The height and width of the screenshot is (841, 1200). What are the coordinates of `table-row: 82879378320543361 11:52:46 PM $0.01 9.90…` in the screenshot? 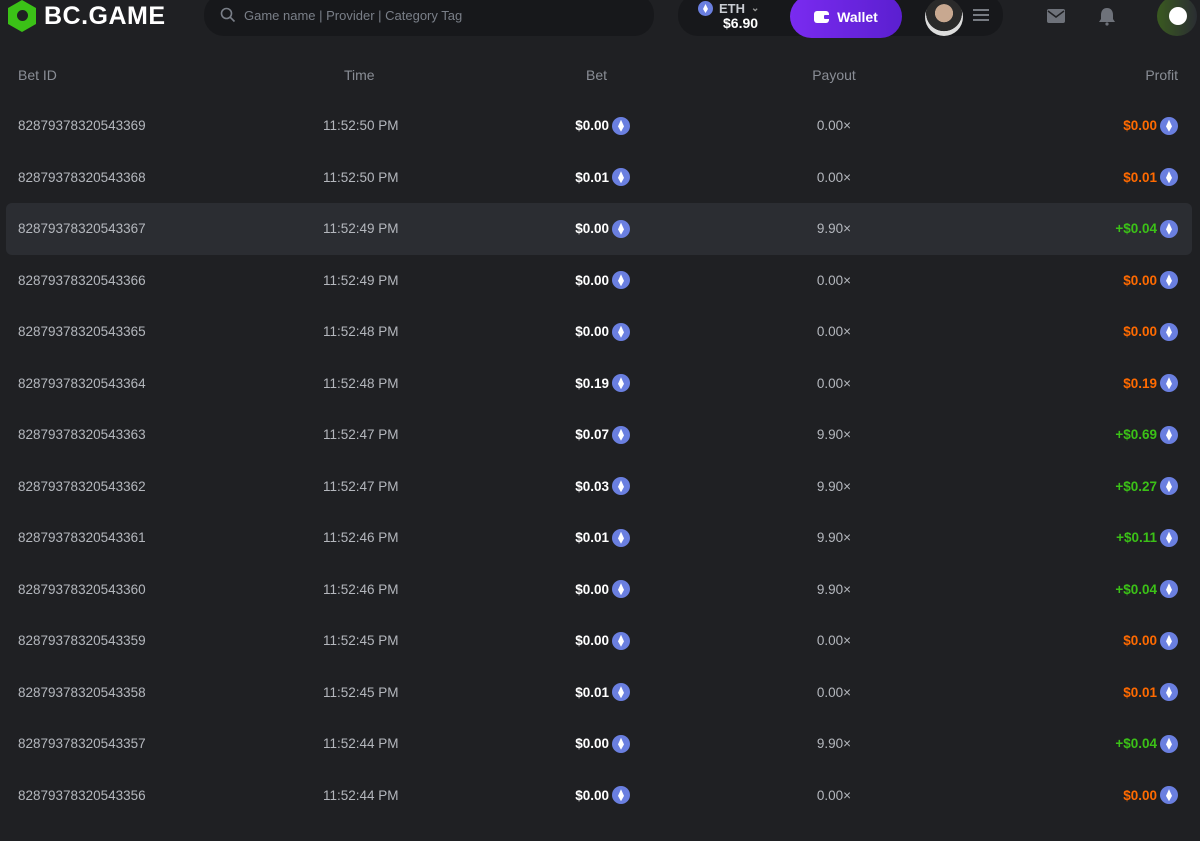 It's located at (600, 538).